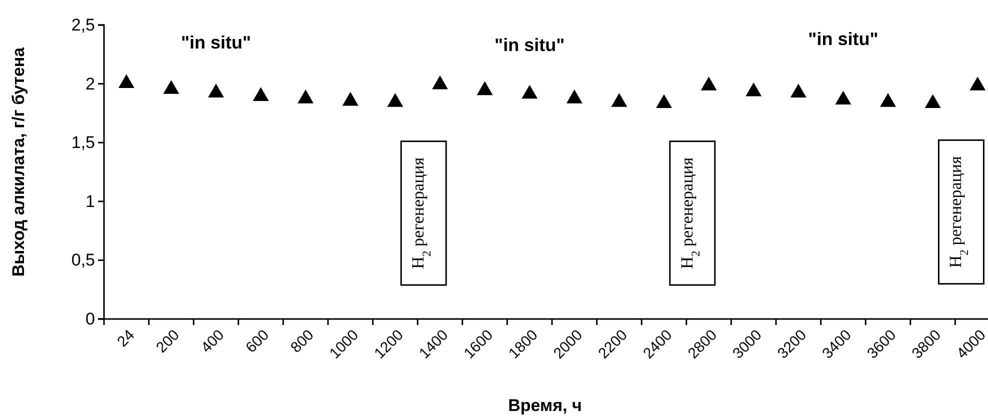 The width and height of the screenshot is (988, 419). Describe the element at coordinates (303, 341) in the screenshot. I see `x-tick-label: 800` at that location.